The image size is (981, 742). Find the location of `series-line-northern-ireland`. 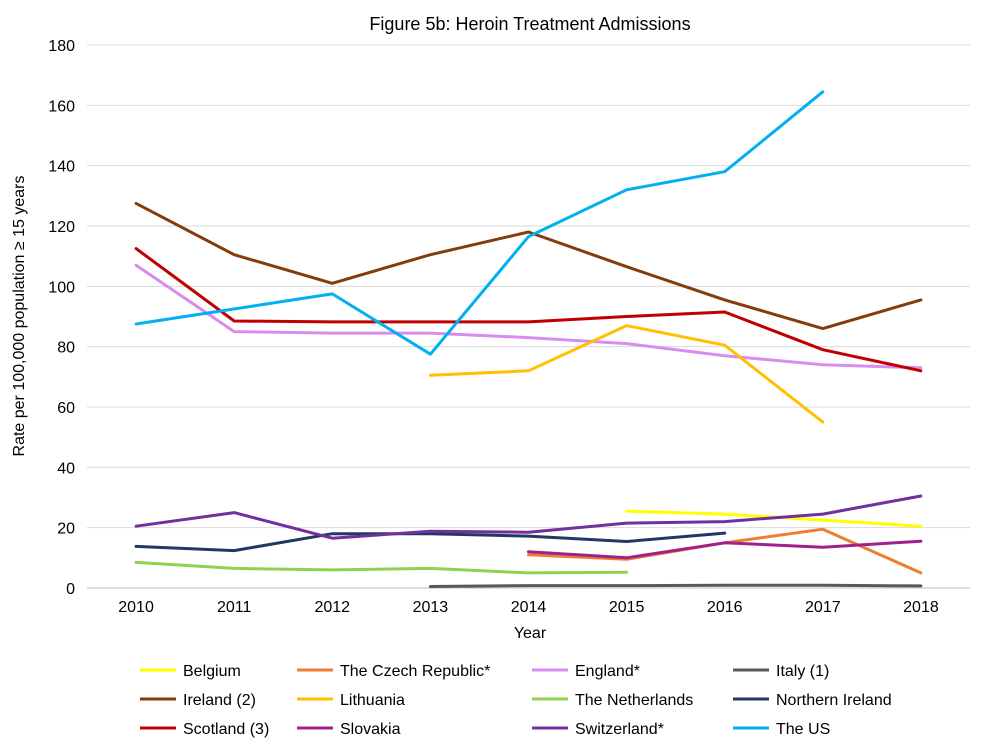

series-line-northern-ireland is located at coordinates (430, 542).